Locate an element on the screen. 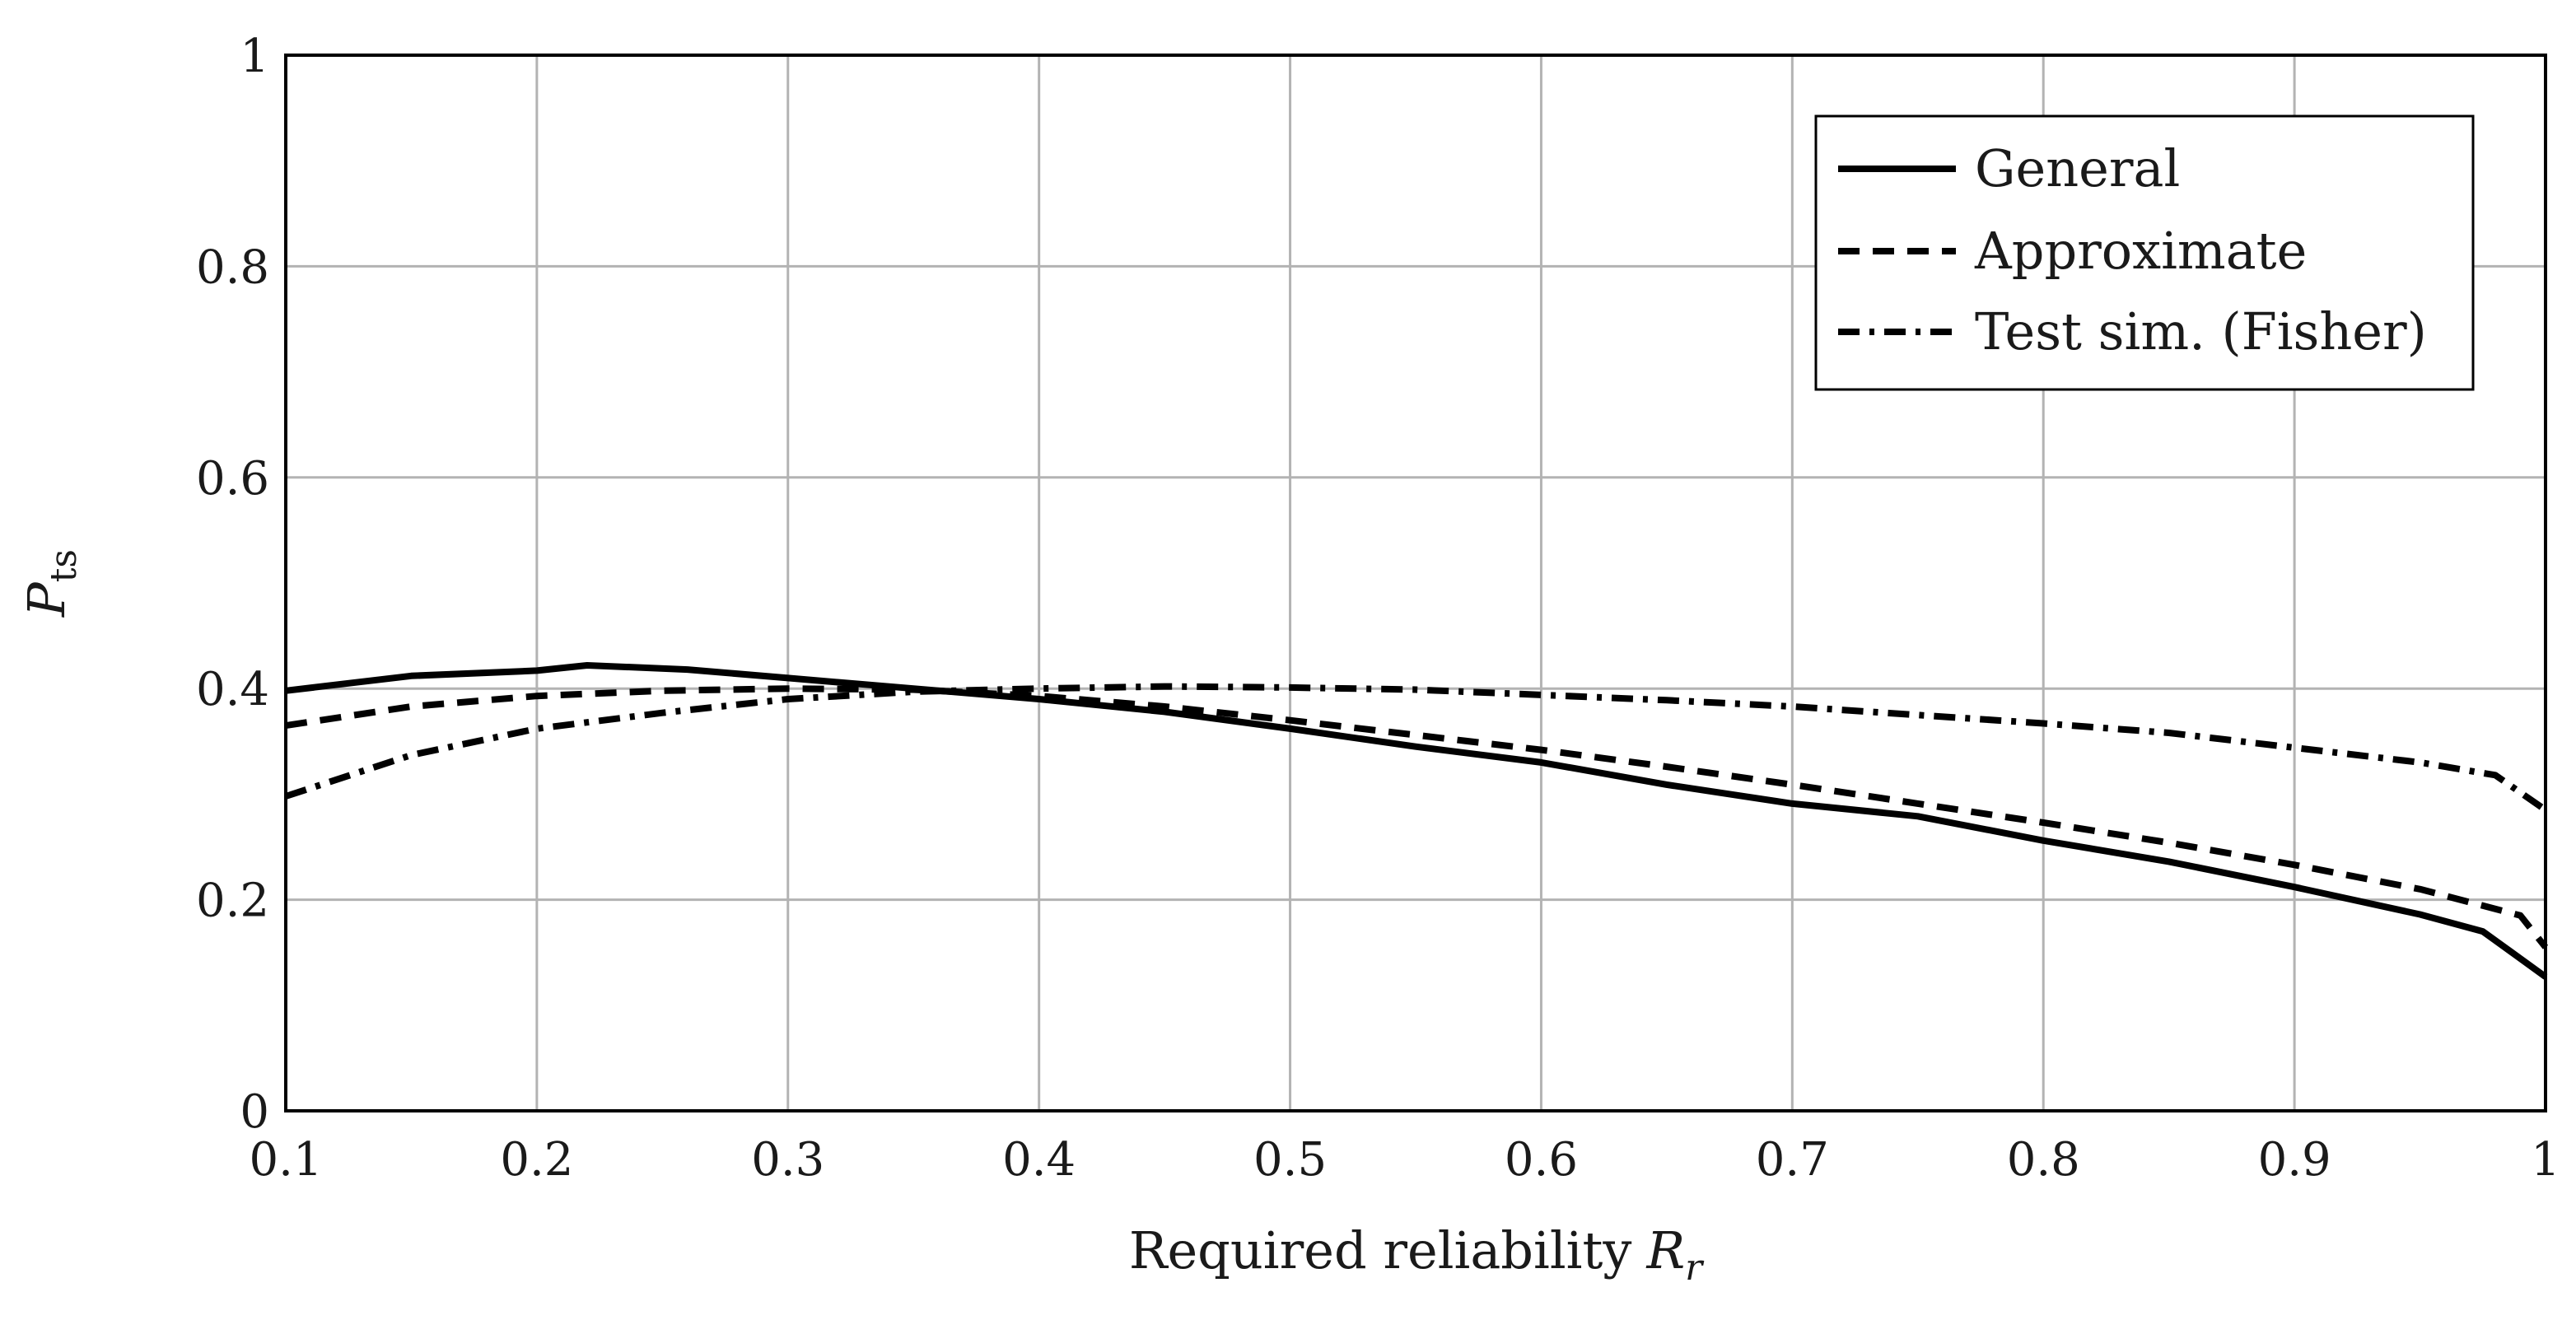 The width and height of the screenshot is (2576, 1320). y-axis-label-symbol: P is located at coordinates (46, 600).